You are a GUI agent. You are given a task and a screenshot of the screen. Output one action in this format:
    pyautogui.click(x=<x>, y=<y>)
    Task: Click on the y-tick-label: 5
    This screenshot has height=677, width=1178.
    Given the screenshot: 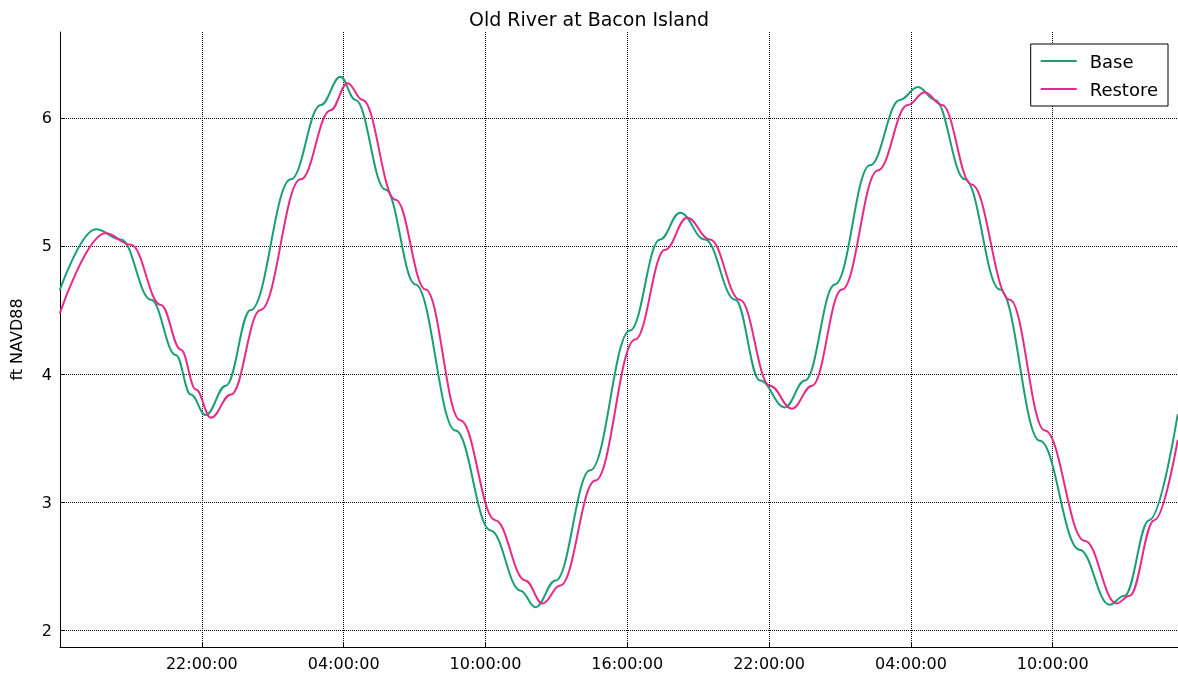 What is the action you would take?
    pyautogui.click(x=46, y=246)
    